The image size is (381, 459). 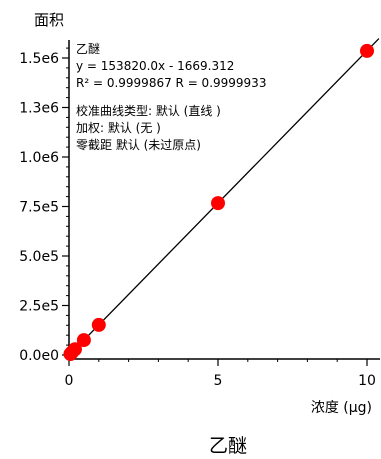 What do you see at coordinates (39, 307) in the screenshot?
I see `y-tick-label: 2.5e5` at bounding box center [39, 307].